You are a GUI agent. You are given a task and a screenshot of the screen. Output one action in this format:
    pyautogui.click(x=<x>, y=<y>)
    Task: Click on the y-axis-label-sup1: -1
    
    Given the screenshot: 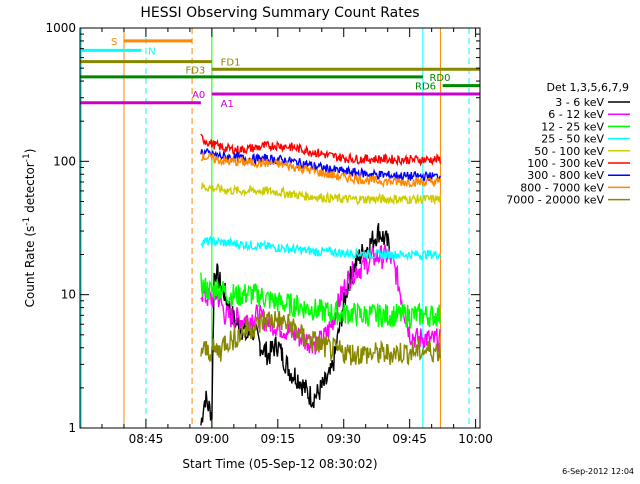 What is the action you would take?
    pyautogui.click(x=27, y=221)
    